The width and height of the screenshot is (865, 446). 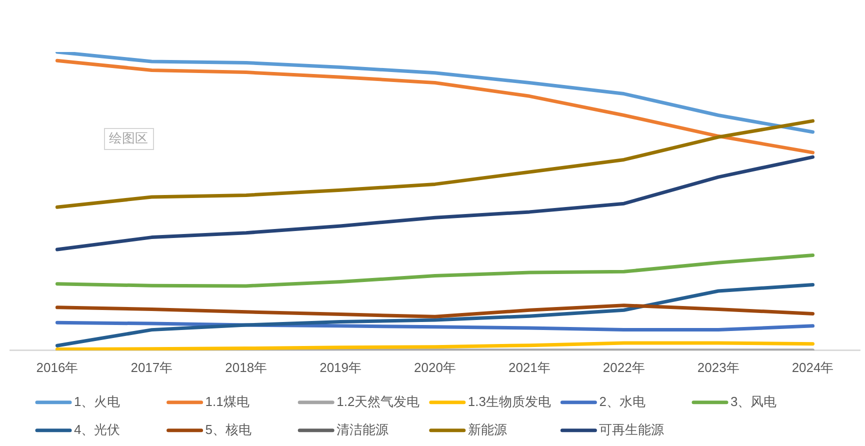 What do you see at coordinates (341, 367) in the screenshot?
I see `x-tick-label: 2019年` at bounding box center [341, 367].